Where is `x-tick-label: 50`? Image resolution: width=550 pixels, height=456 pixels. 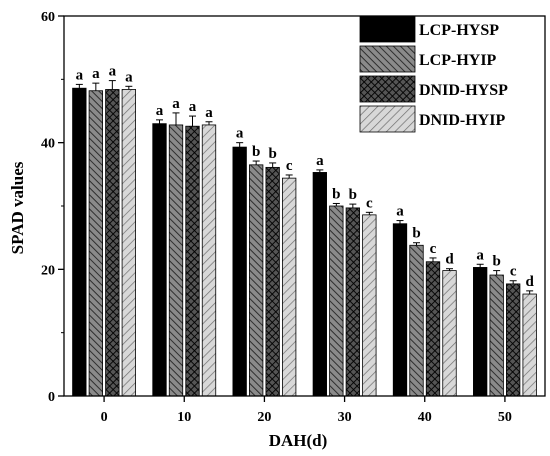
x-tick-label: 50 is located at coordinates (505, 417).